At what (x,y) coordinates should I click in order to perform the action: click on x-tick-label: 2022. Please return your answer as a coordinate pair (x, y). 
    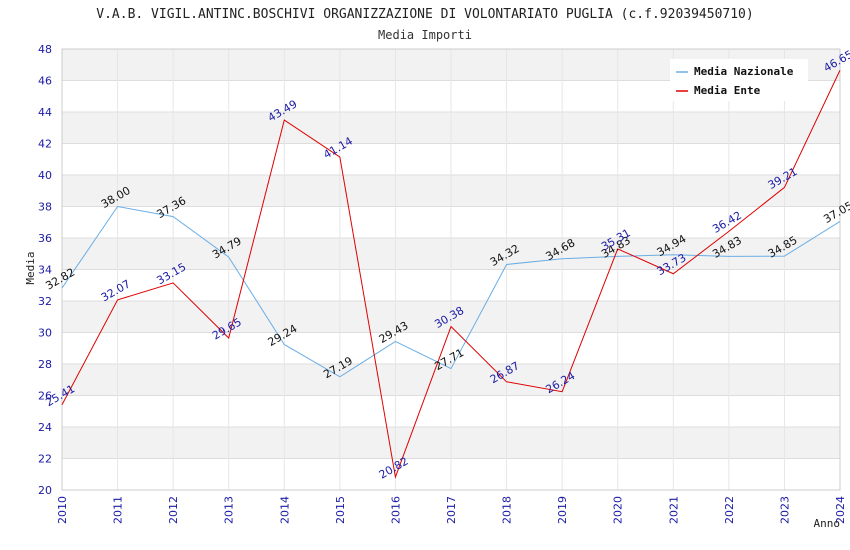
    Looking at the image, I should click on (729, 510).